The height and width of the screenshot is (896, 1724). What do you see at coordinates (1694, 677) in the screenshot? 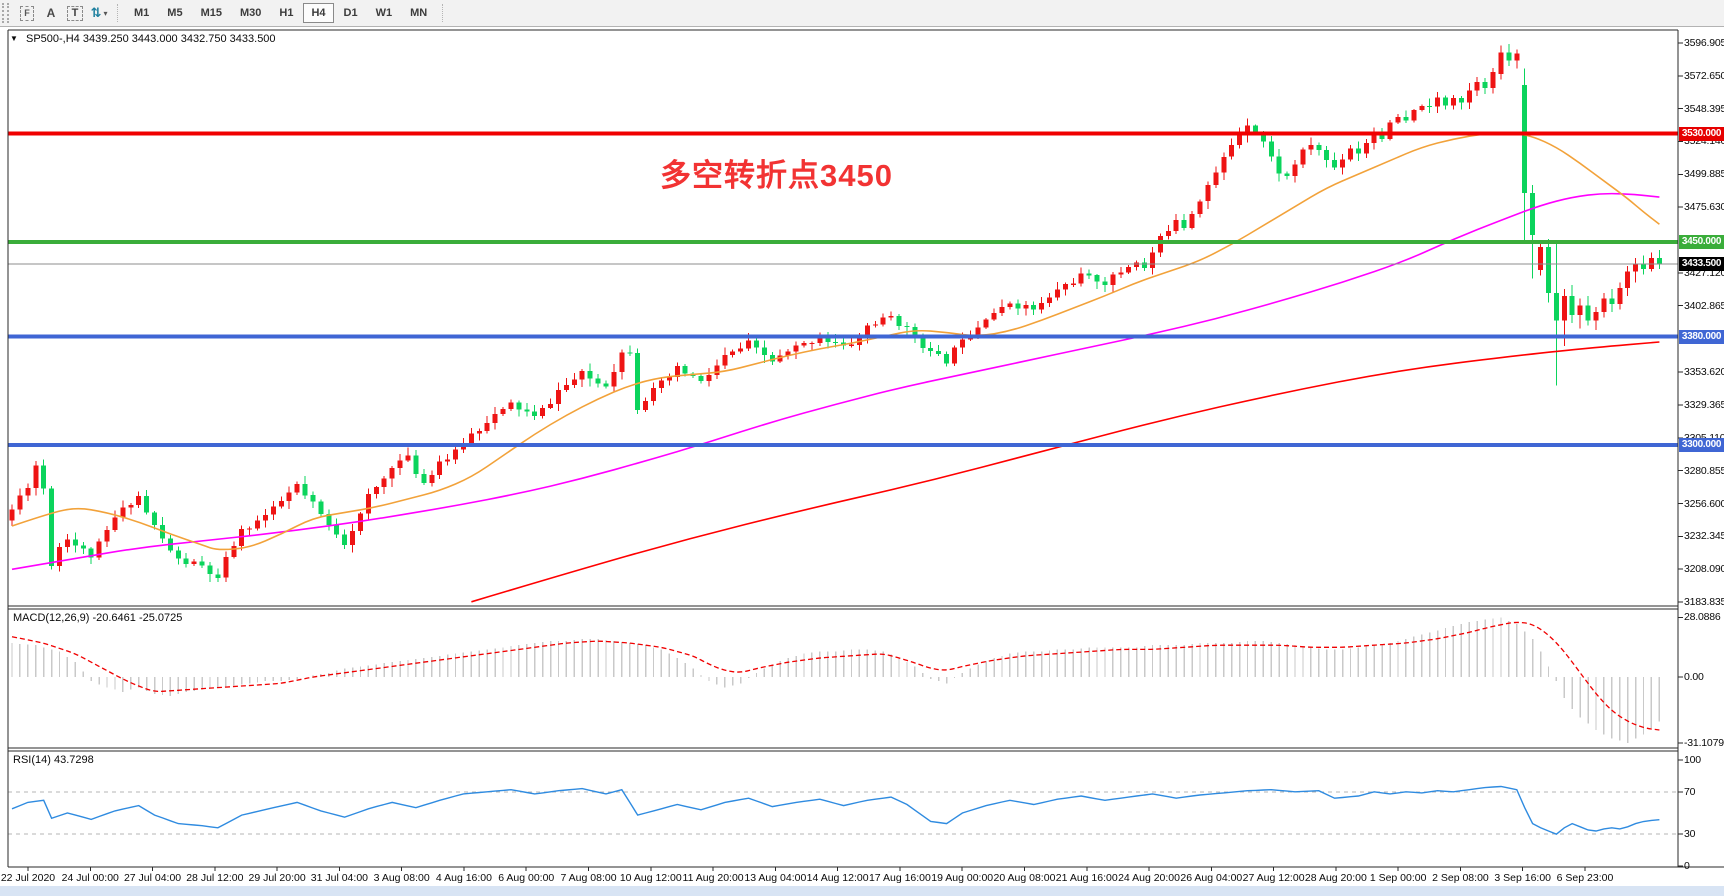
I see `macd-tick-label: 0.00` at bounding box center [1694, 677].